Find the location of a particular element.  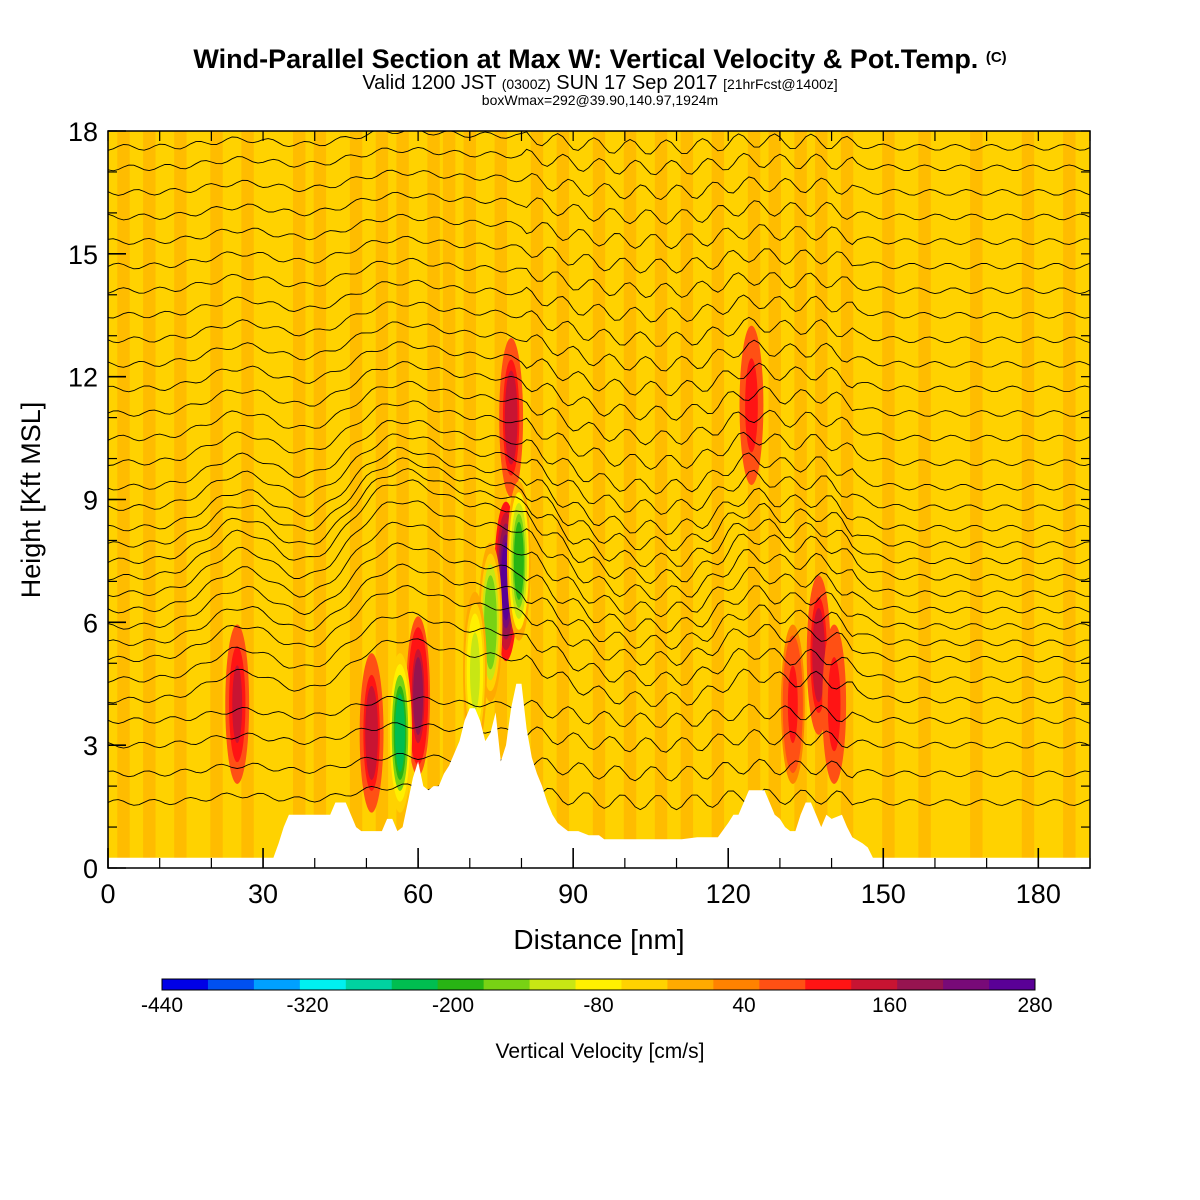

x-tick-label: 180 is located at coordinates (1038, 894).